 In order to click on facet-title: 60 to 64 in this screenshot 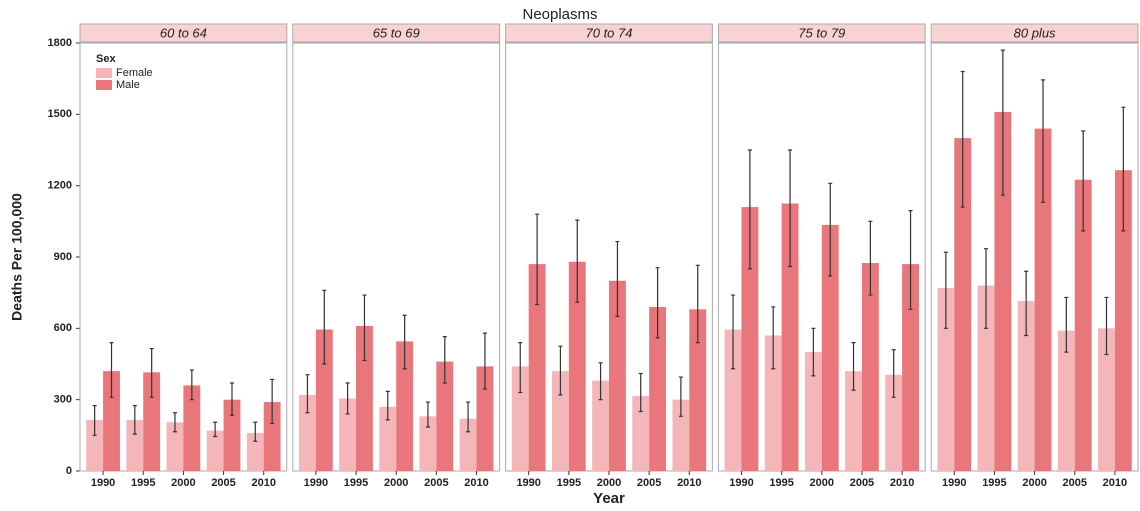, I will do `click(183, 32)`.